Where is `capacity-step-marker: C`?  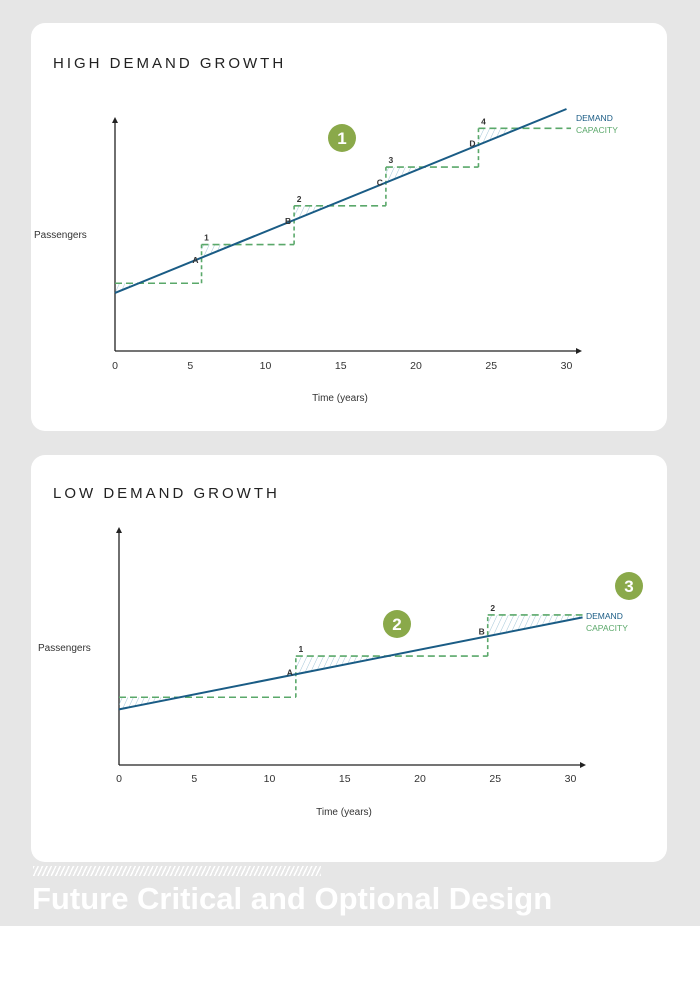
capacity-step-marker: C is located at coordinates (380, 182).